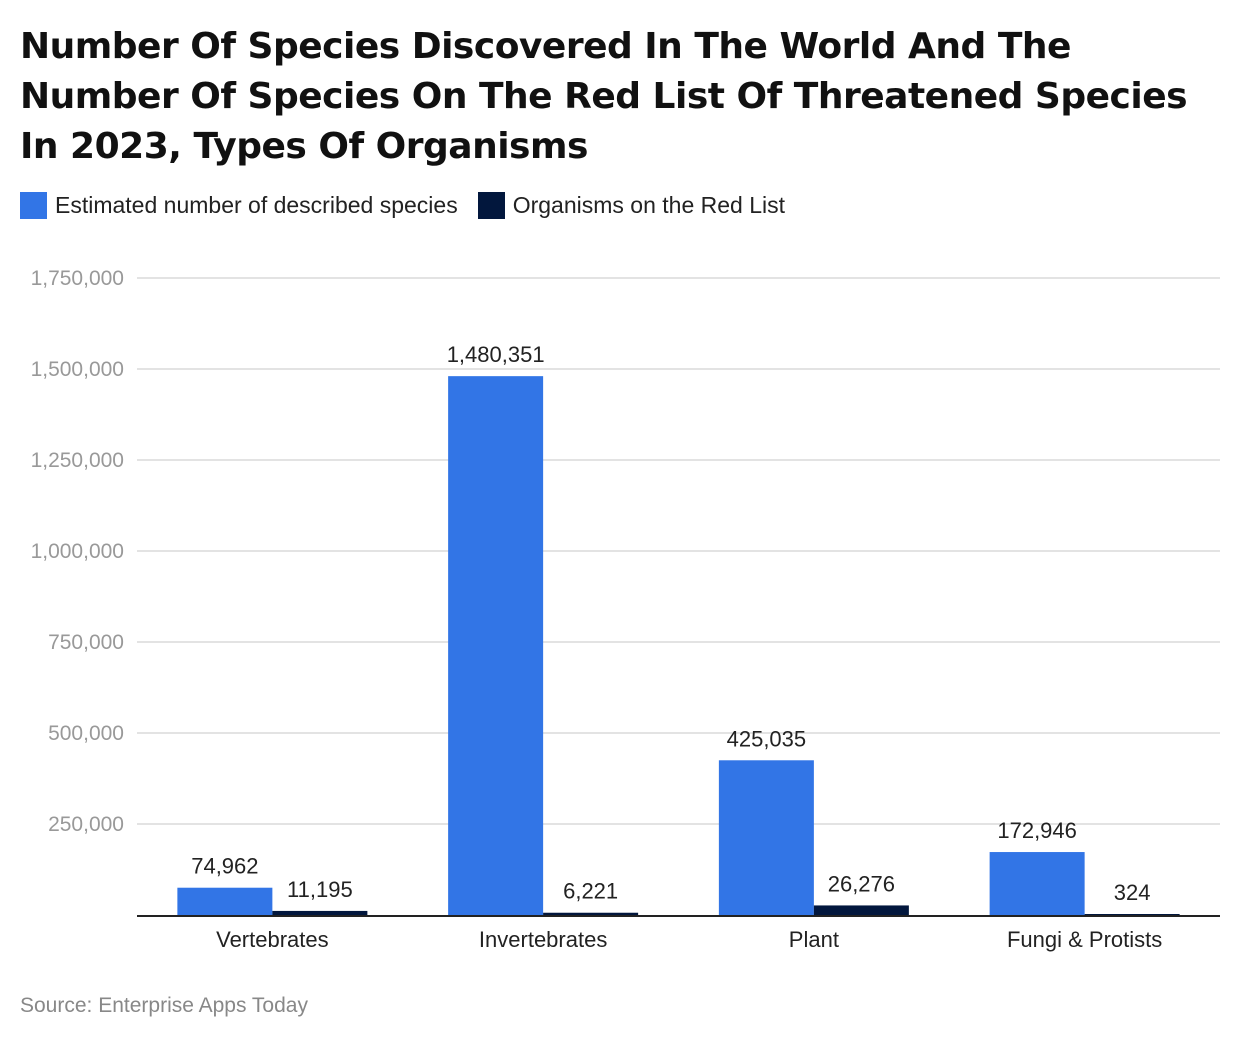  What do you see at coordinates (496, 354) in the screenshot?
I see `data-label: 1,480,351` at bounding box center [496, 354].